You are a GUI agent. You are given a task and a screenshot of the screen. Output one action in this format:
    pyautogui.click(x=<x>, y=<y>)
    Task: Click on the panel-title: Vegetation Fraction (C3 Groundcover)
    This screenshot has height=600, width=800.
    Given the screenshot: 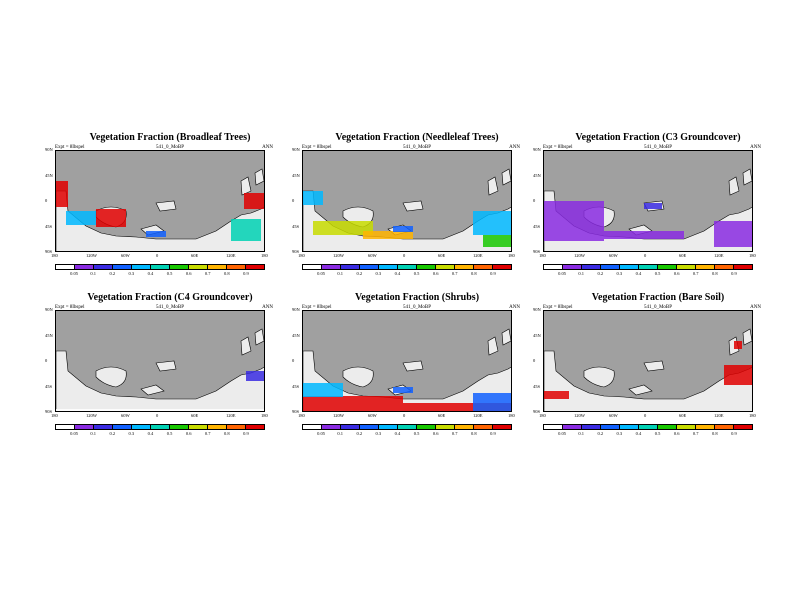 What is the action you would take?
    pyautogui.click(x=658, y=137)
    